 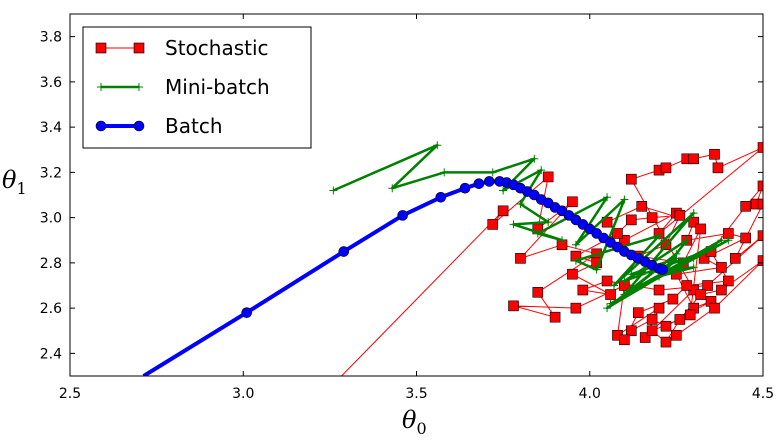 I want to click on legend-entry-stochastic: Stochastic, so click(x=182, y=48).